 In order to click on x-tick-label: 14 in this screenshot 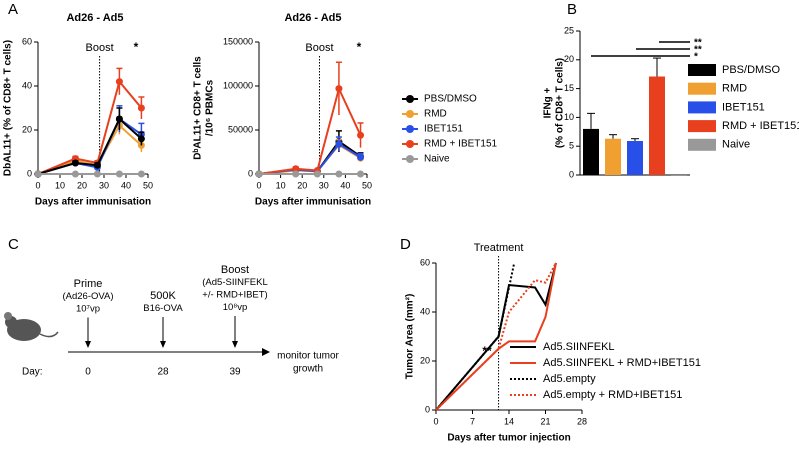, I will do `click(509, 421)`.